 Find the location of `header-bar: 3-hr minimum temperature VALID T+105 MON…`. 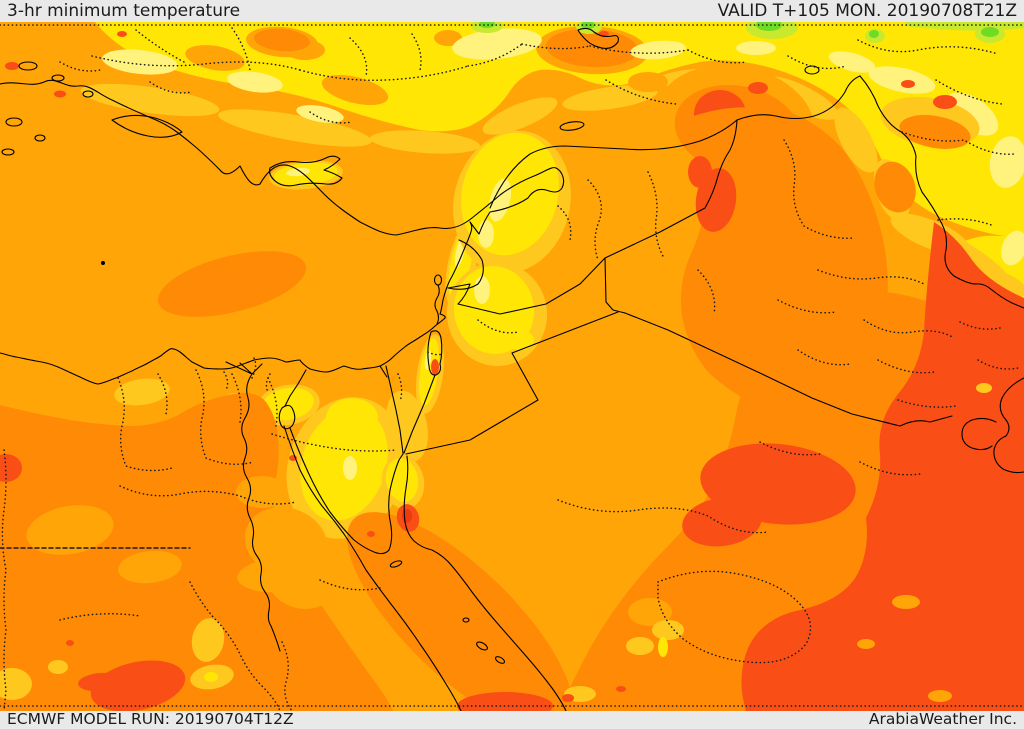

header-bar: 3-hr minimum temperature VALID T+105 MON… is located at coordinates (512, 11).